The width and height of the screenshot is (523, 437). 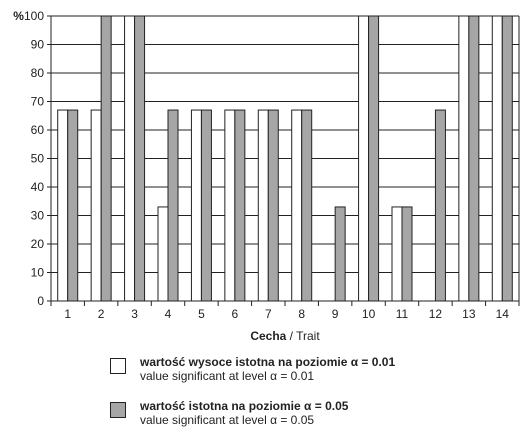 I want to click on y-tick-label: 30, so click(x=38, y=216).